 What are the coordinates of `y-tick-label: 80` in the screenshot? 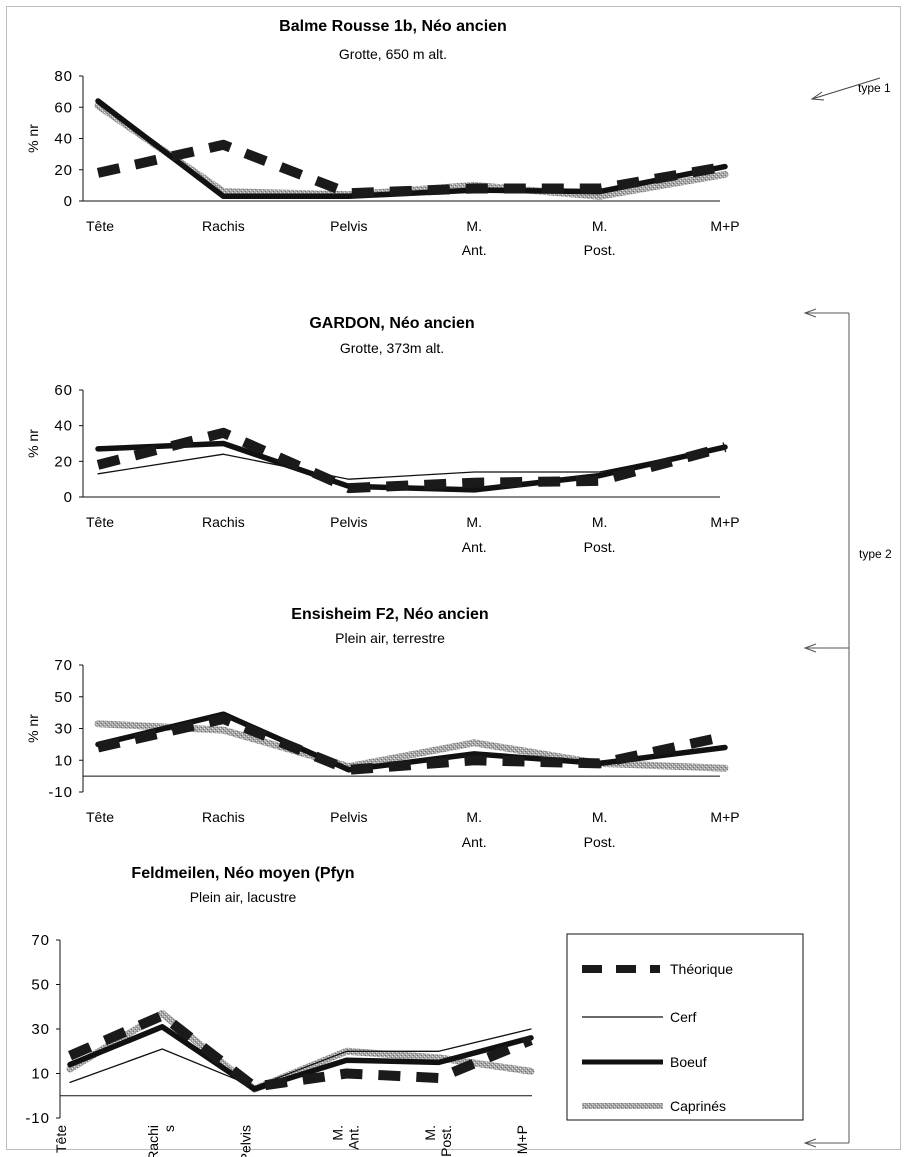 It's located at (63, 76).